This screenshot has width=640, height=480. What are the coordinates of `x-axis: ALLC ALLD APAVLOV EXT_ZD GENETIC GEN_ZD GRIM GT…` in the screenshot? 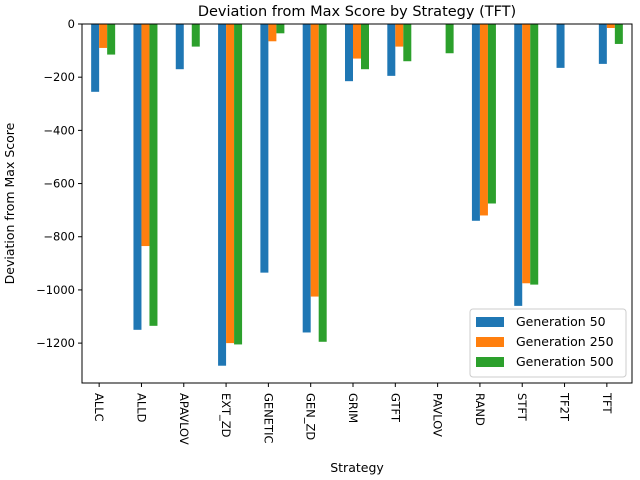 It's located at (353, 414).